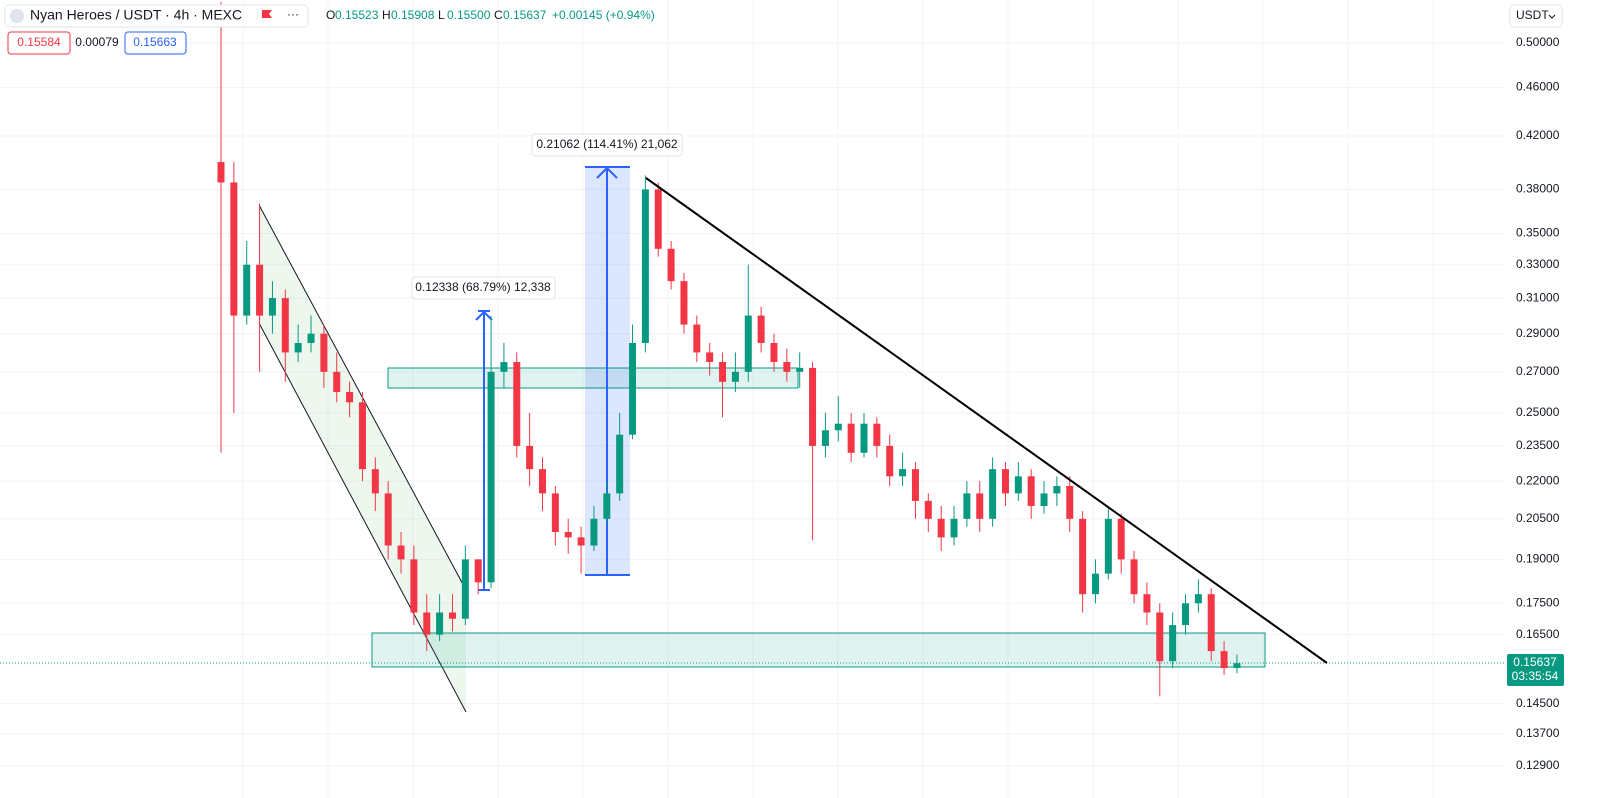 The height and width of the screenshot is (798, 1599). I want to click on ohlc: O 0.15523 H 0.15908 L 0.15500 C 0.15637, so click(436, 15).